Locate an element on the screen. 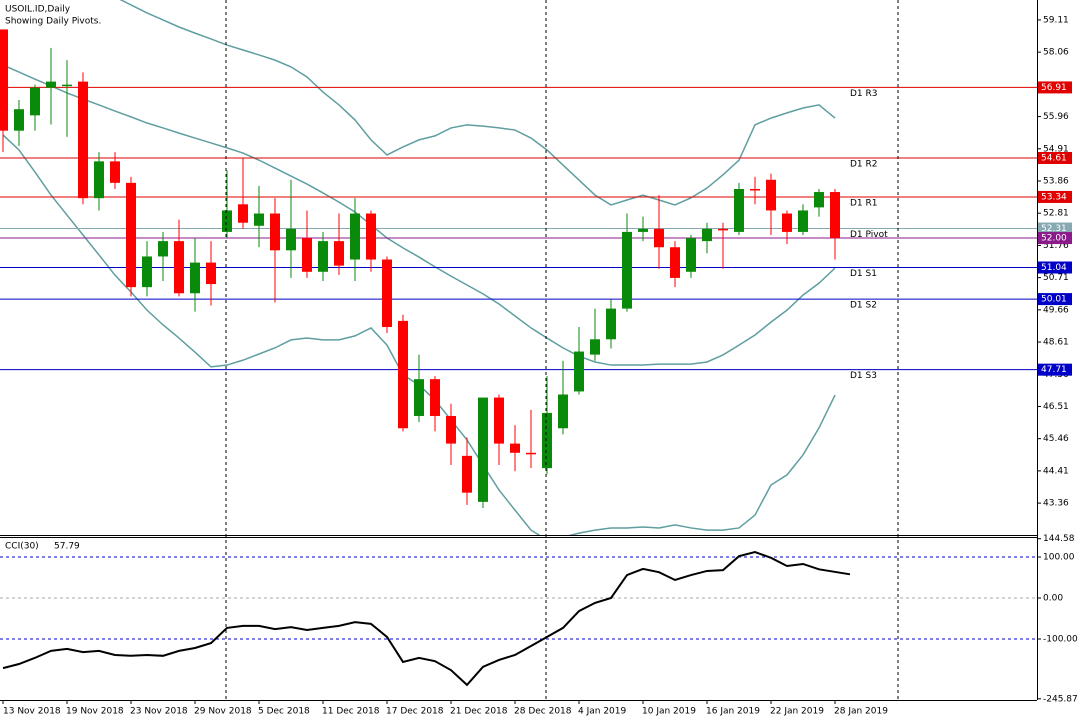 The image size is (1080, 720). x-tick-label: 5 Dec 2018 is located at coordinates (284, 712).